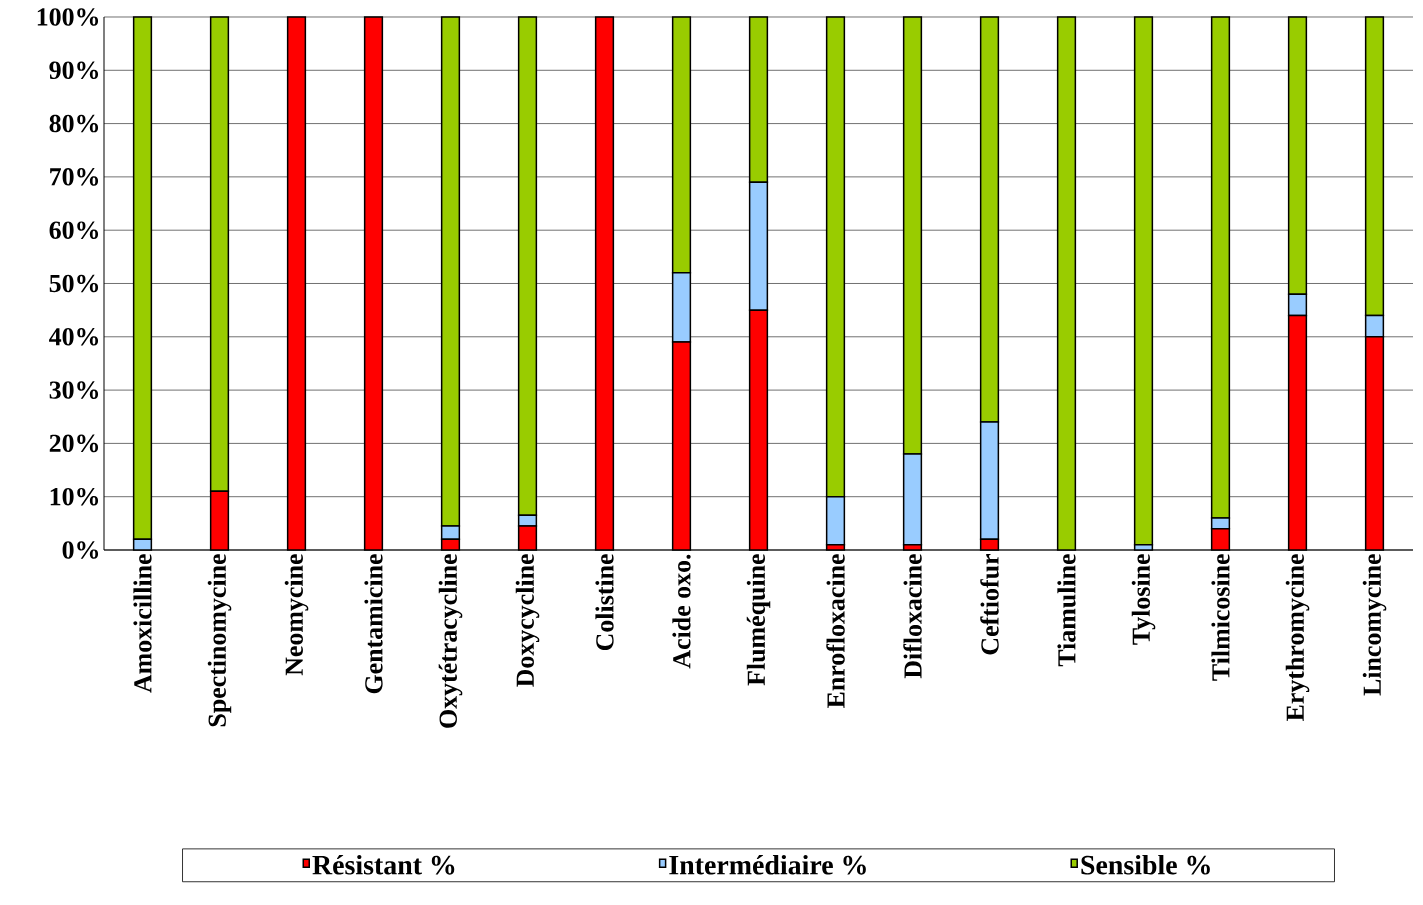 Image resolution: width=1423 pixels, height=905 pixels. I want to click on x-tick-label: Gentamicine, so click(373, 624).